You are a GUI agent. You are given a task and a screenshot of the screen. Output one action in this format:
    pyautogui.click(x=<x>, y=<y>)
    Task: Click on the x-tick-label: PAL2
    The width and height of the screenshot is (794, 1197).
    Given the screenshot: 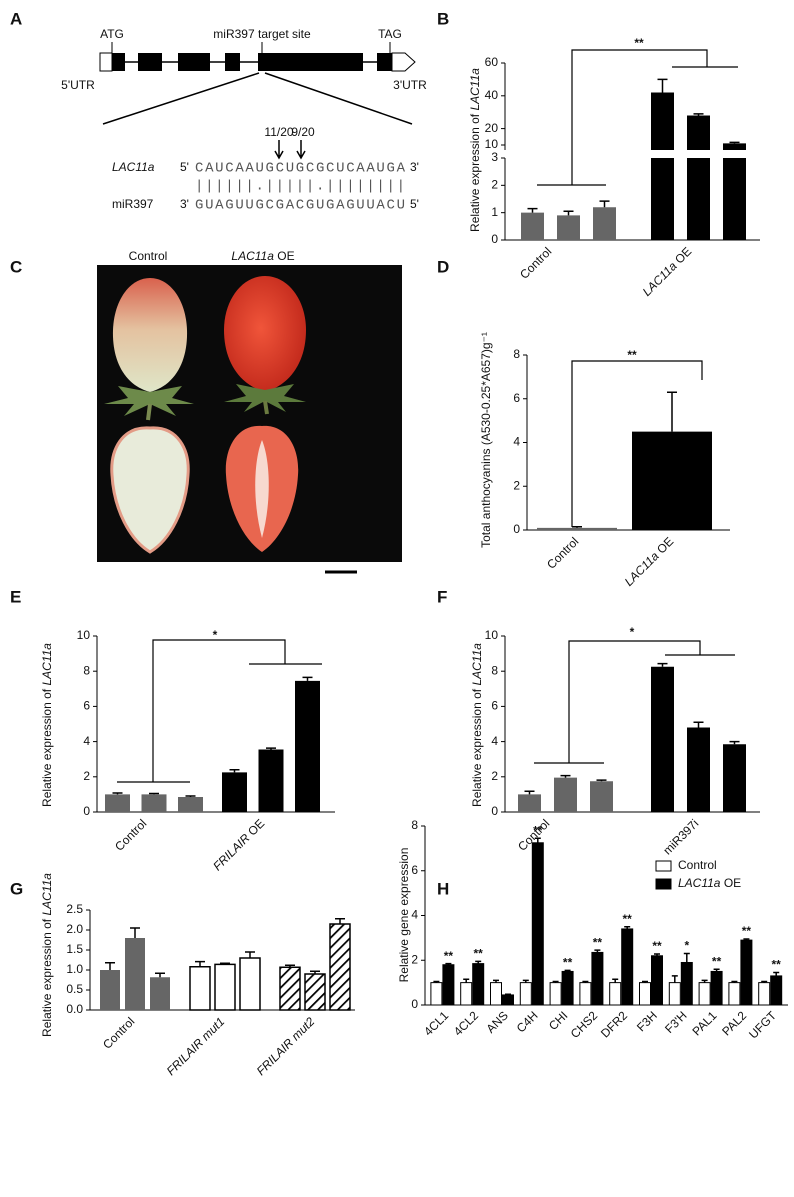 What is the action you would take?
    pyautogui.click(x=734, y=1023)
    